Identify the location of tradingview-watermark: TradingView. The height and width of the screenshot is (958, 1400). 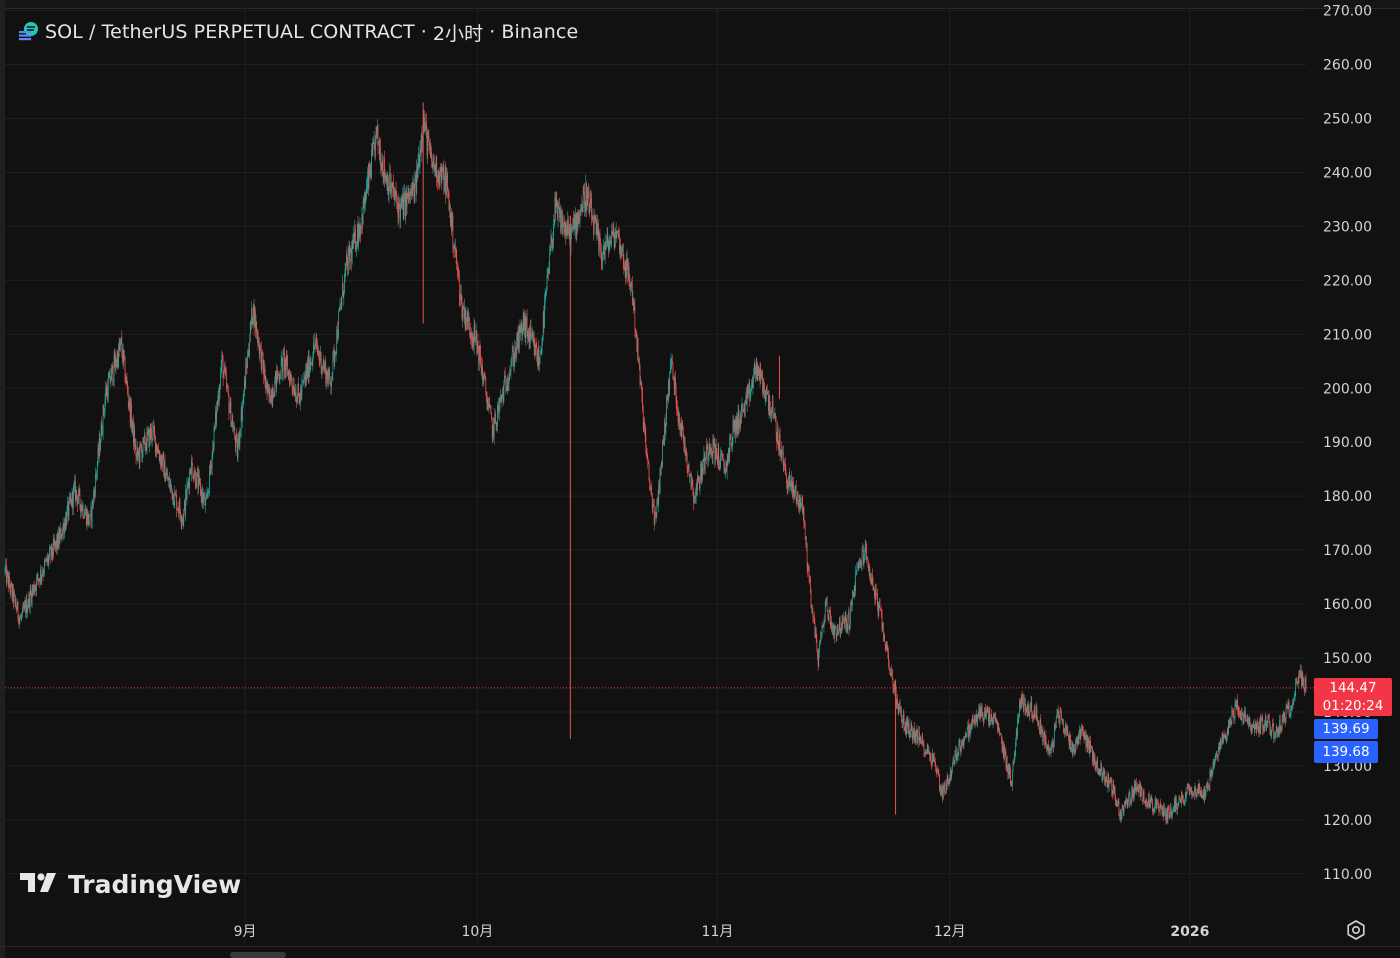
(130, 884).